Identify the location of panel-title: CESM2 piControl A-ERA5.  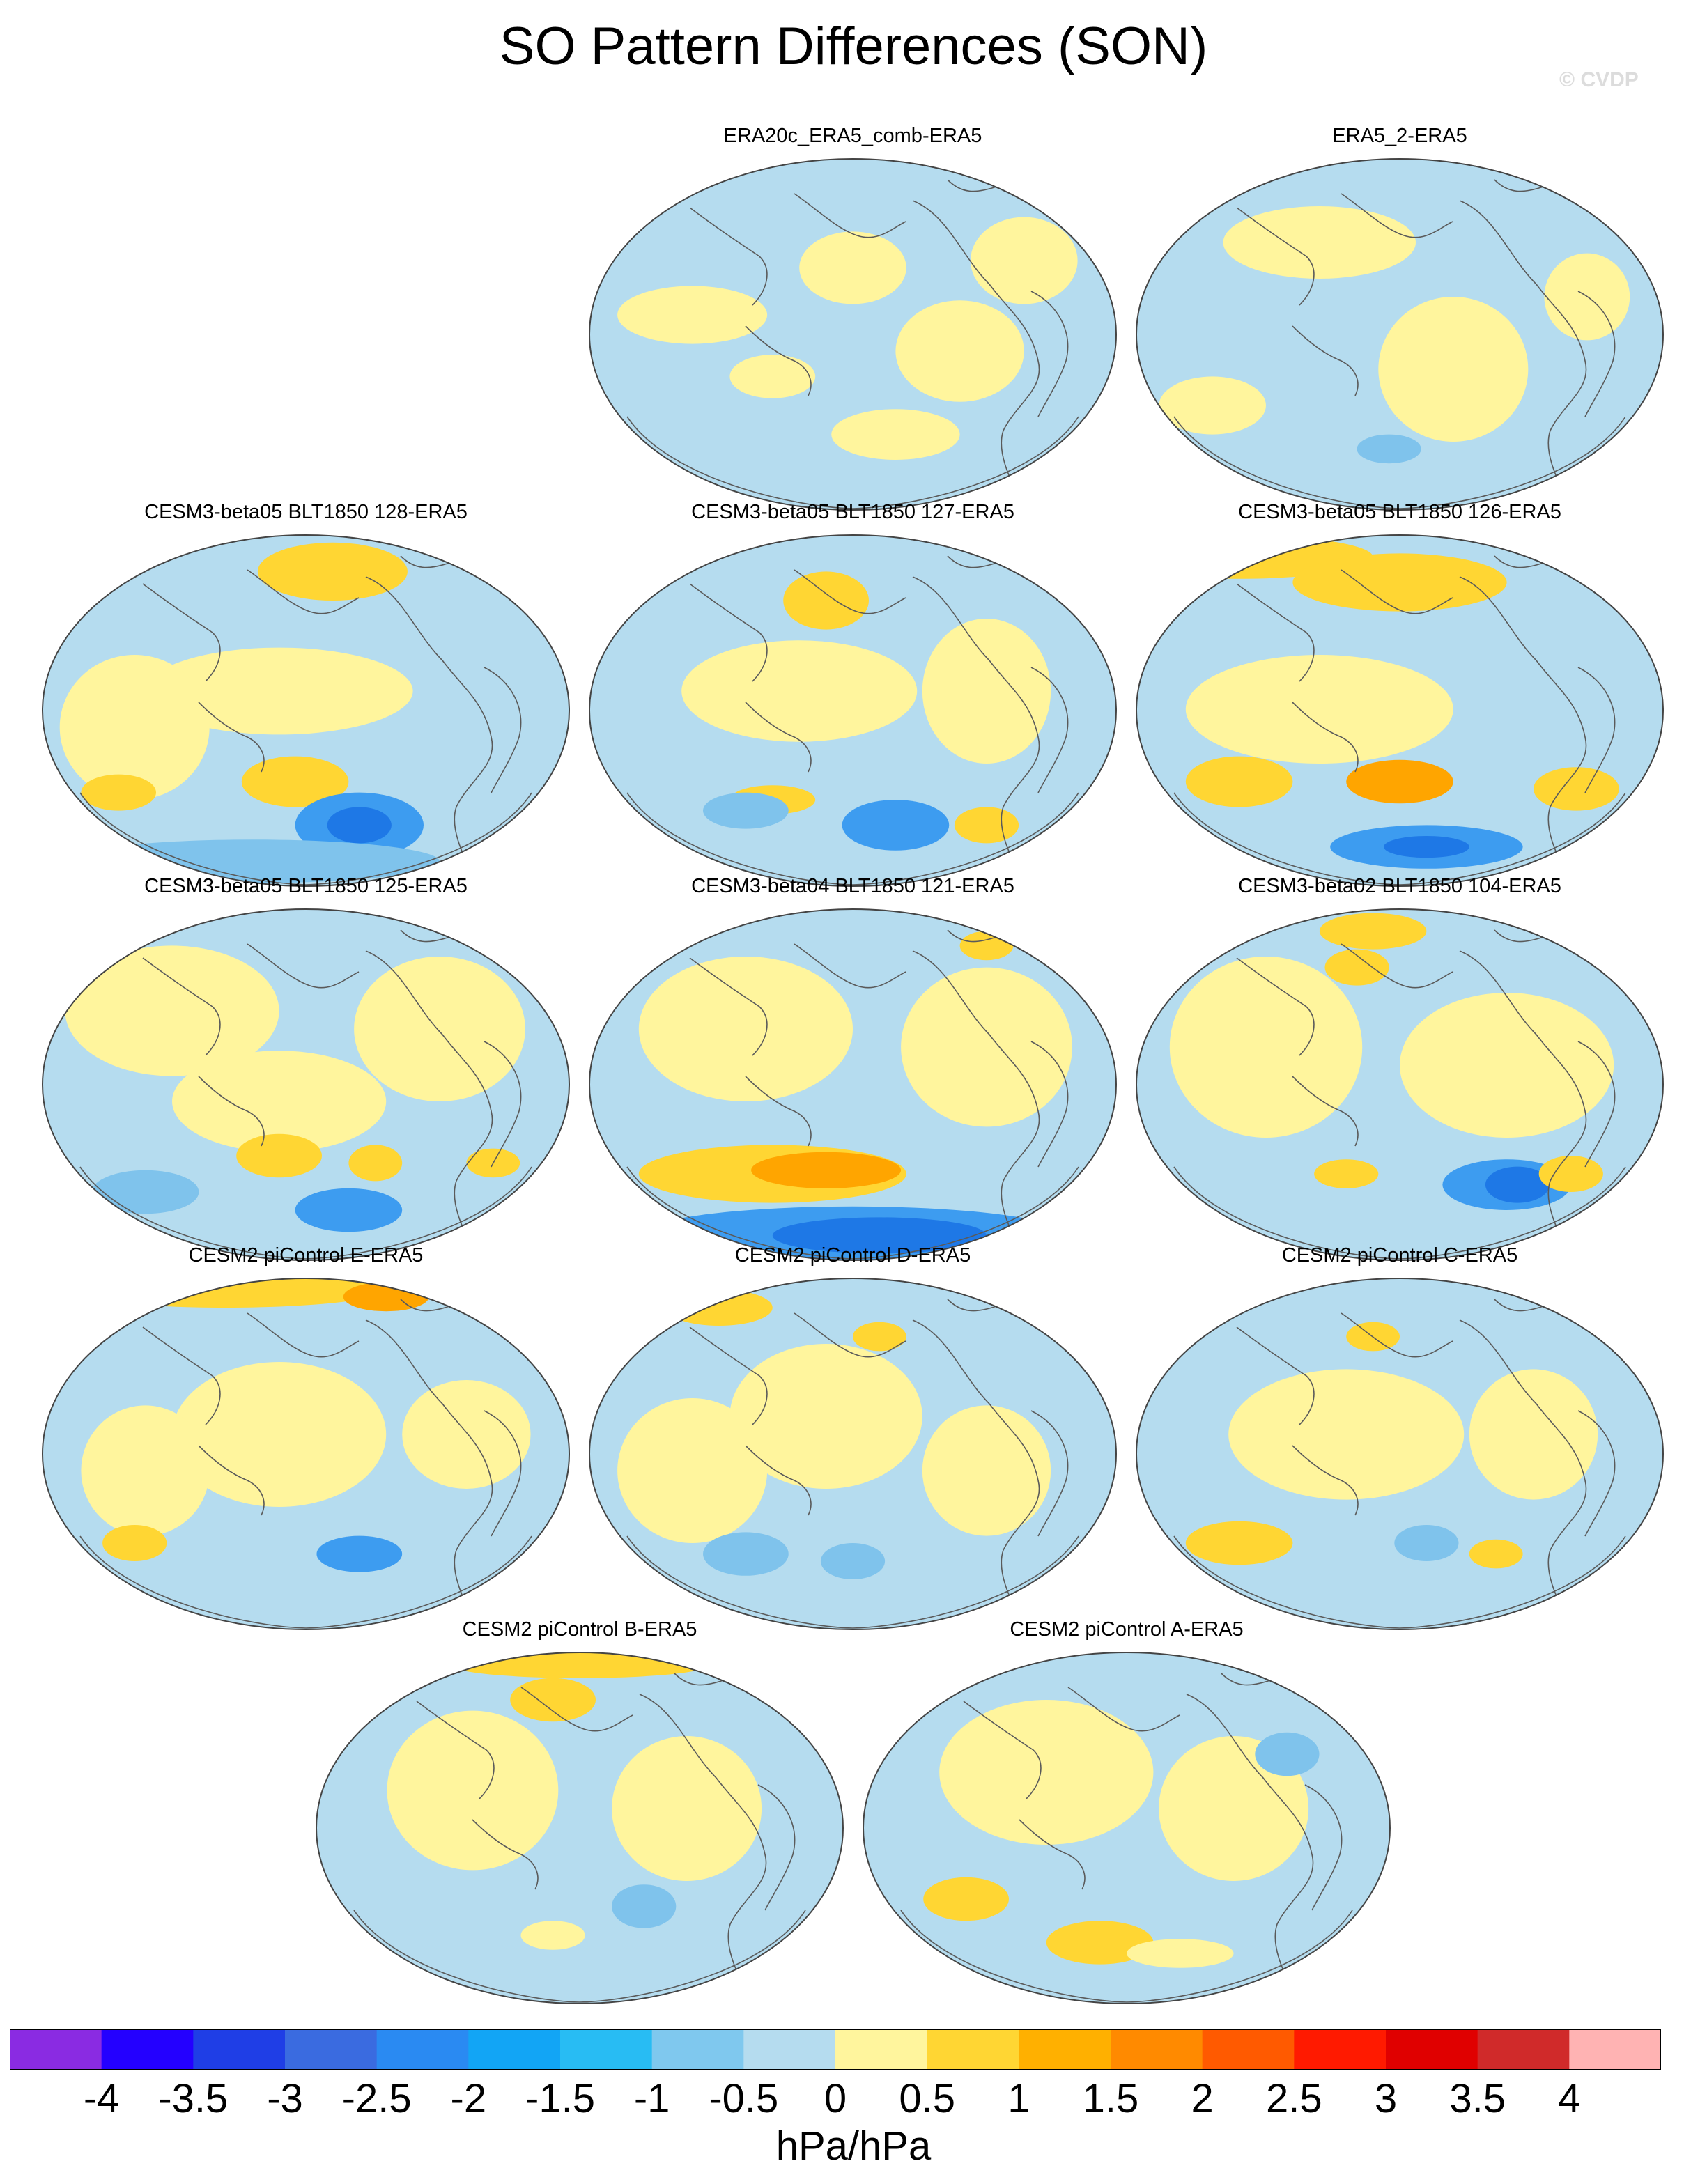
(1127, 1630).